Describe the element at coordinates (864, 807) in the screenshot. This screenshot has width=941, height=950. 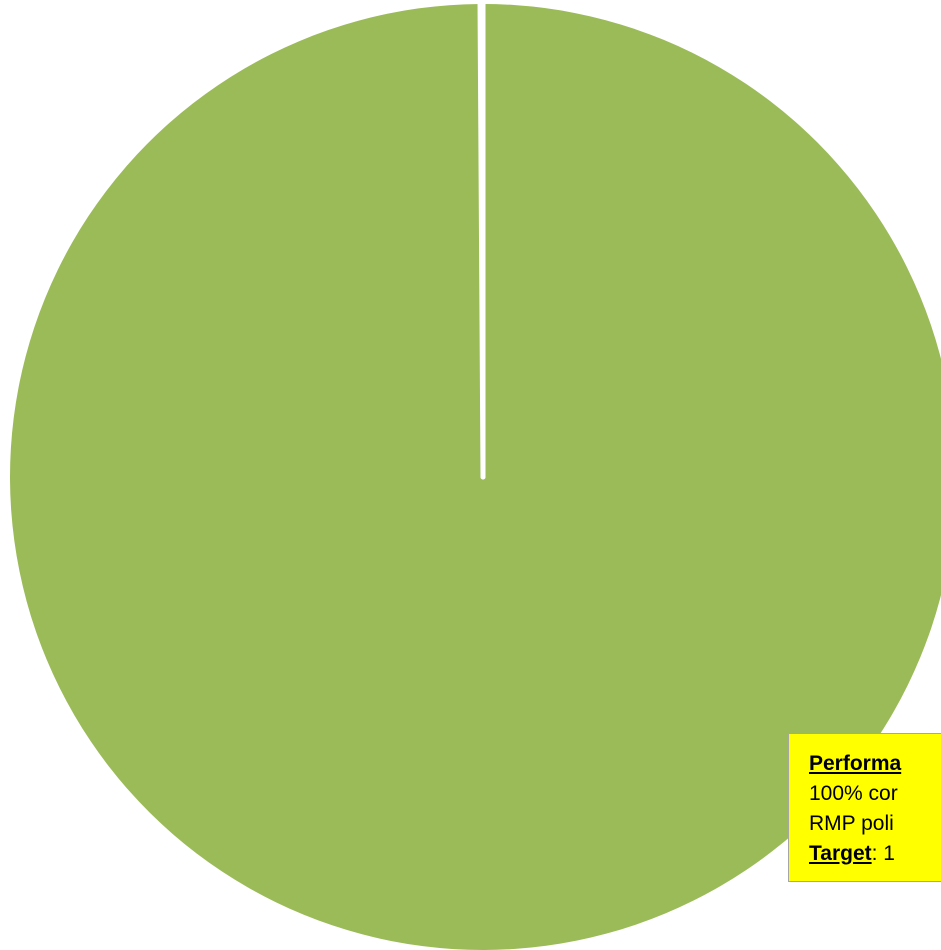
I see `kpi-annotation-box: Performa 100% cor RMP poli Target: 1` at that location.